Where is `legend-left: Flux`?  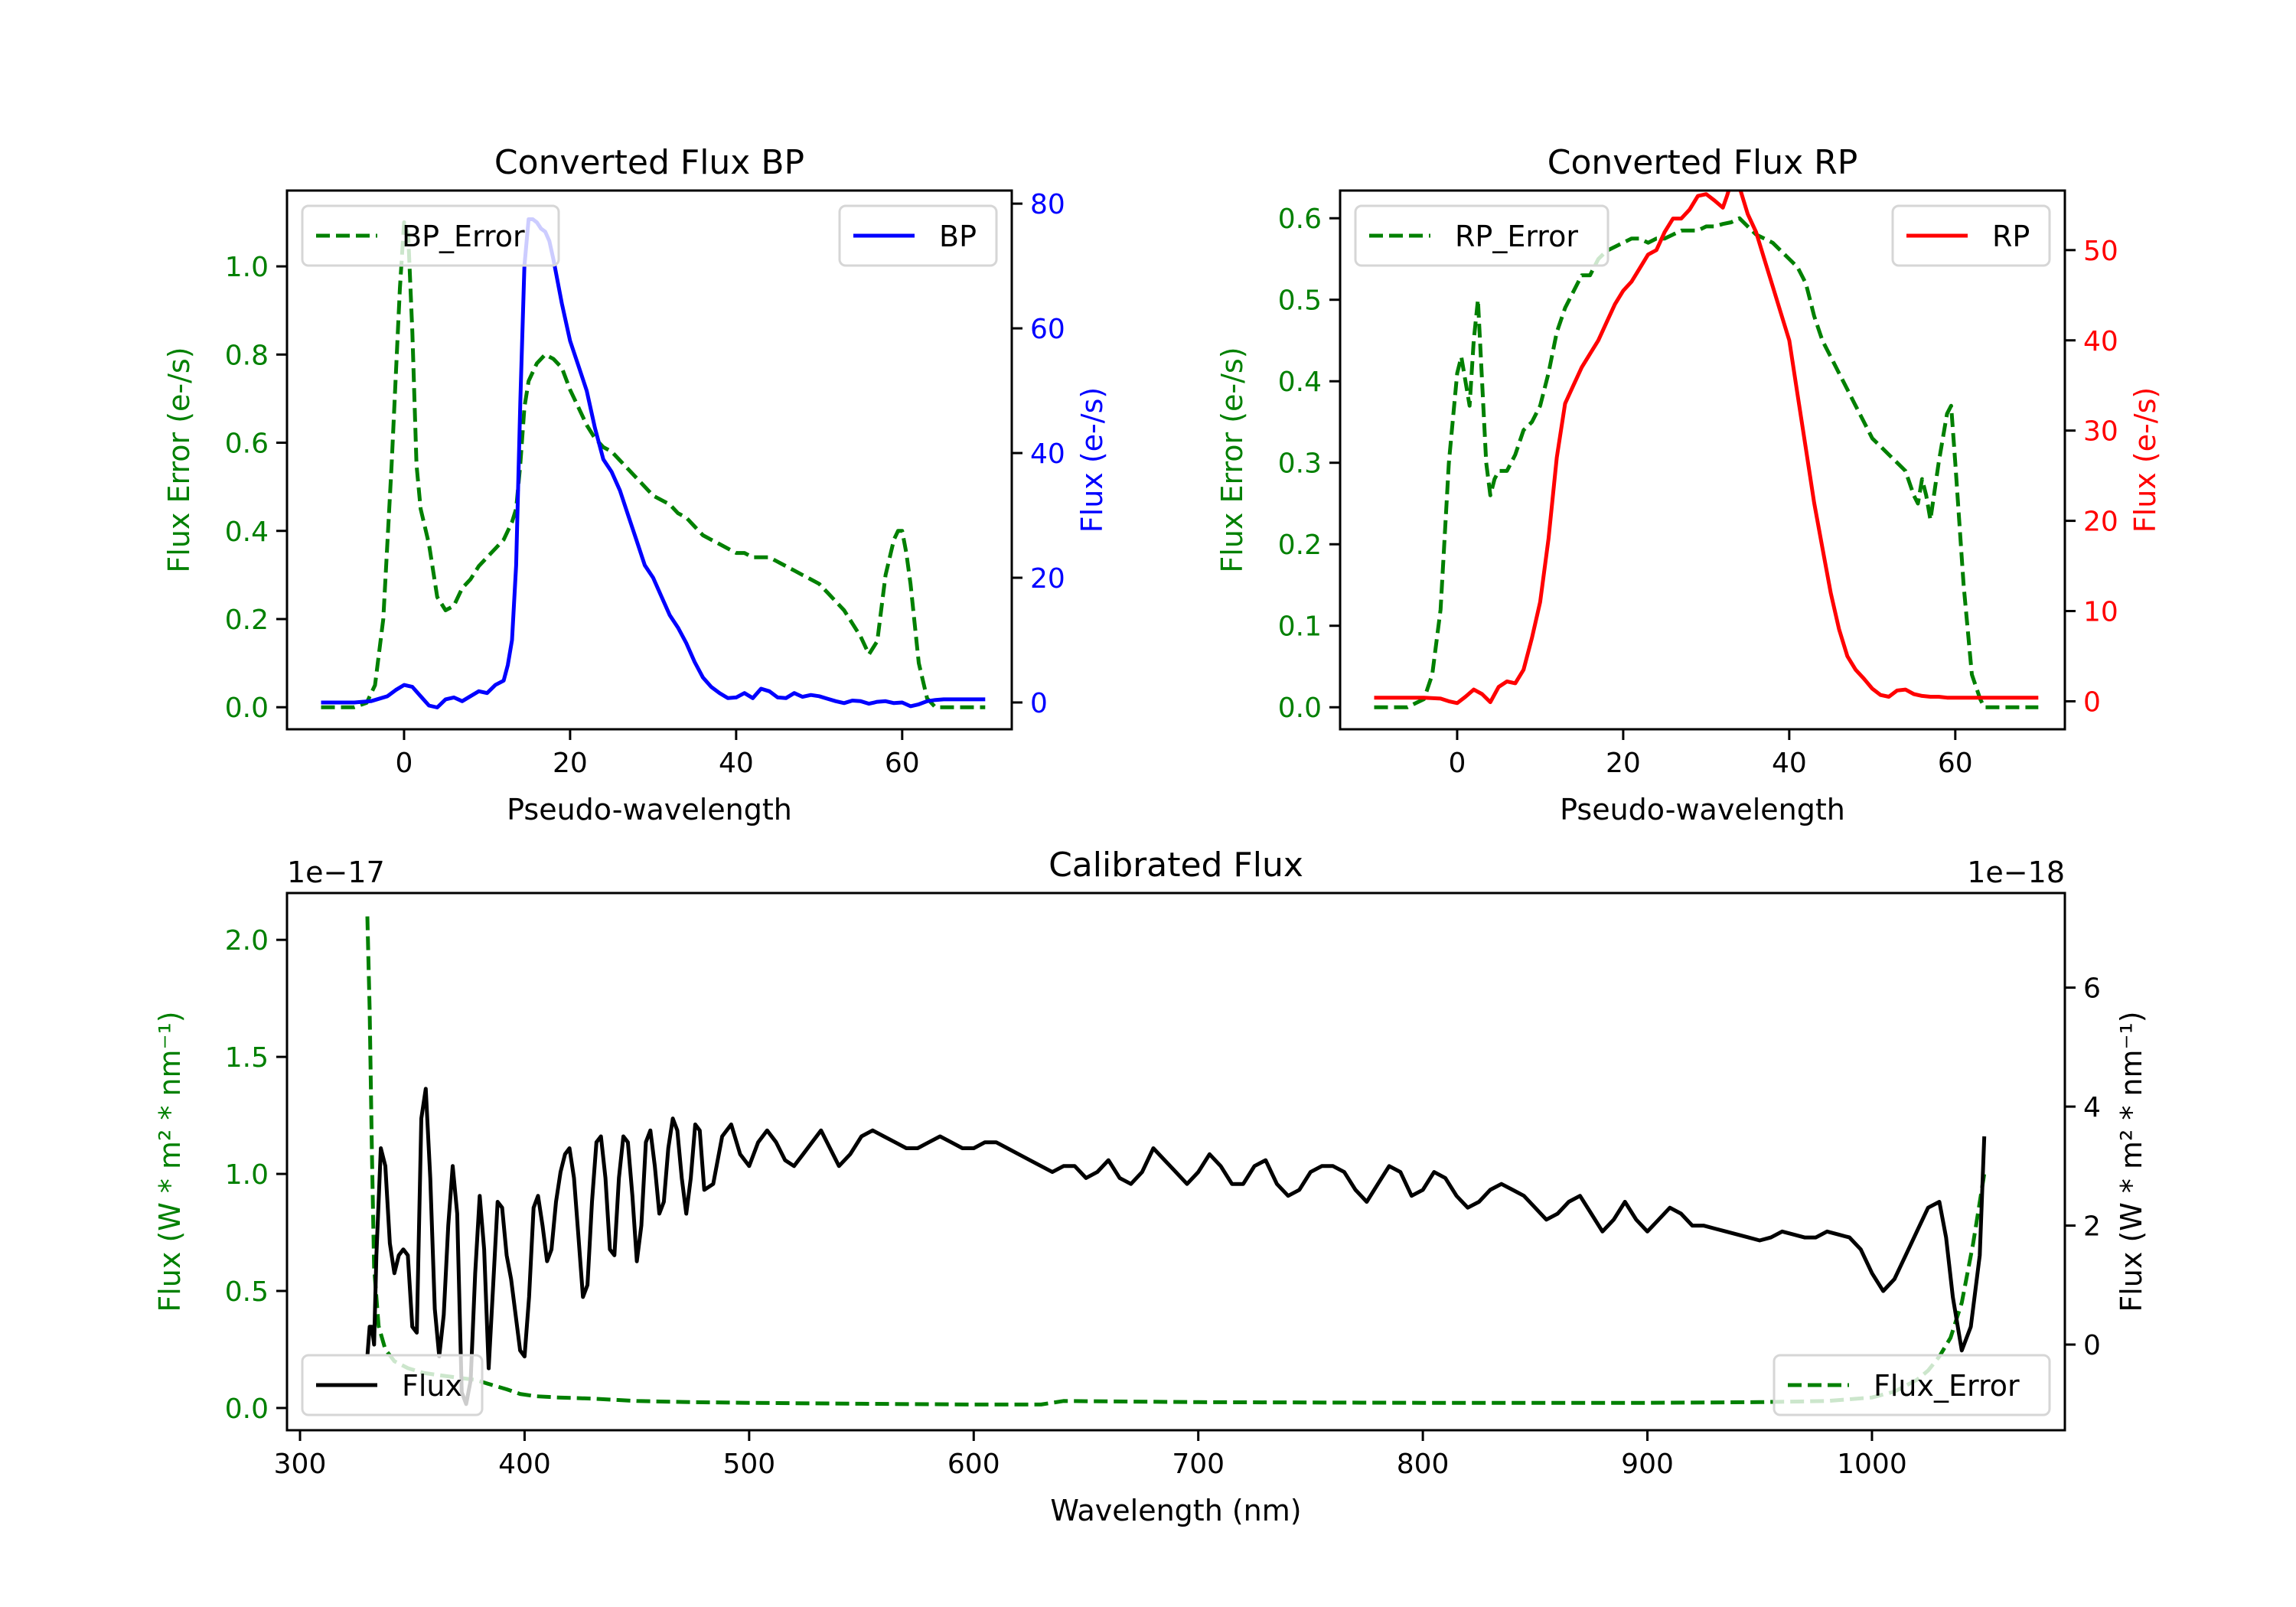 legend-left: Flux is located at coordinates (392, 1385).